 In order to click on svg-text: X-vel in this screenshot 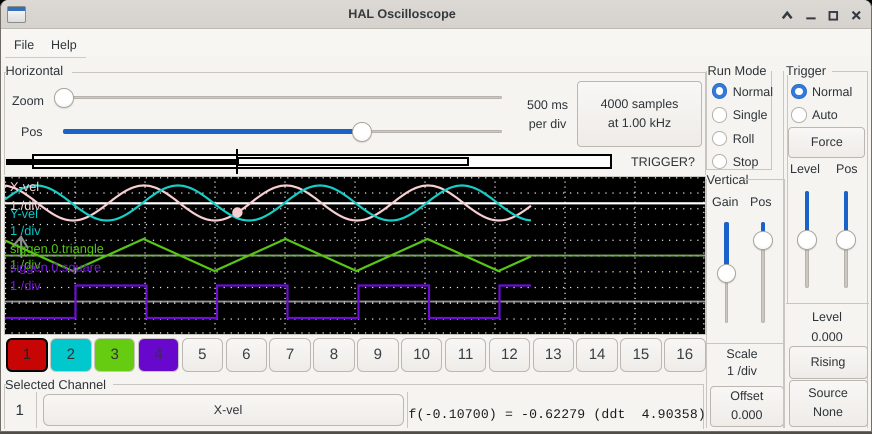, I will do `click(24, 186)`.